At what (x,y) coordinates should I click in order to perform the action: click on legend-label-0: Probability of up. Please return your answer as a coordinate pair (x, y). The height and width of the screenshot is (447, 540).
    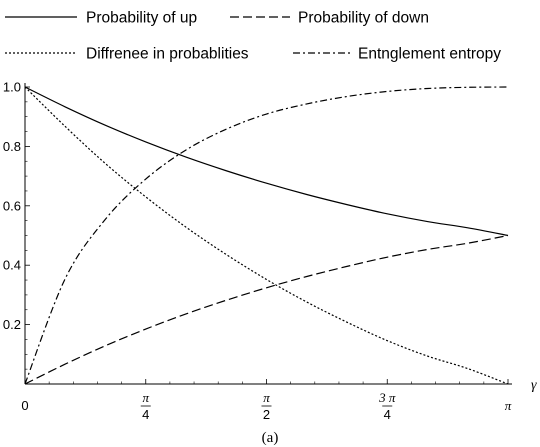
    Looking at the image, I should click on (141, 18).